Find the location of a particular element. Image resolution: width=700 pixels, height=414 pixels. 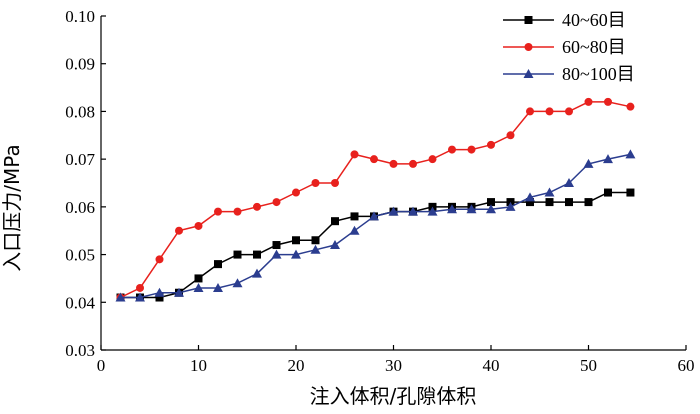

legend-label: 40~60目 is located at coordinates (594, 20).